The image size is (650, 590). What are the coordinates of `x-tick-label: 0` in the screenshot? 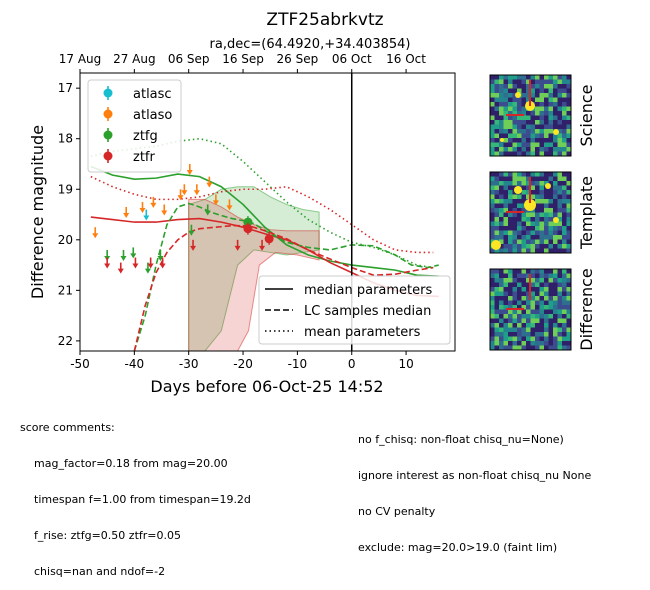 It's located at (352, 364).